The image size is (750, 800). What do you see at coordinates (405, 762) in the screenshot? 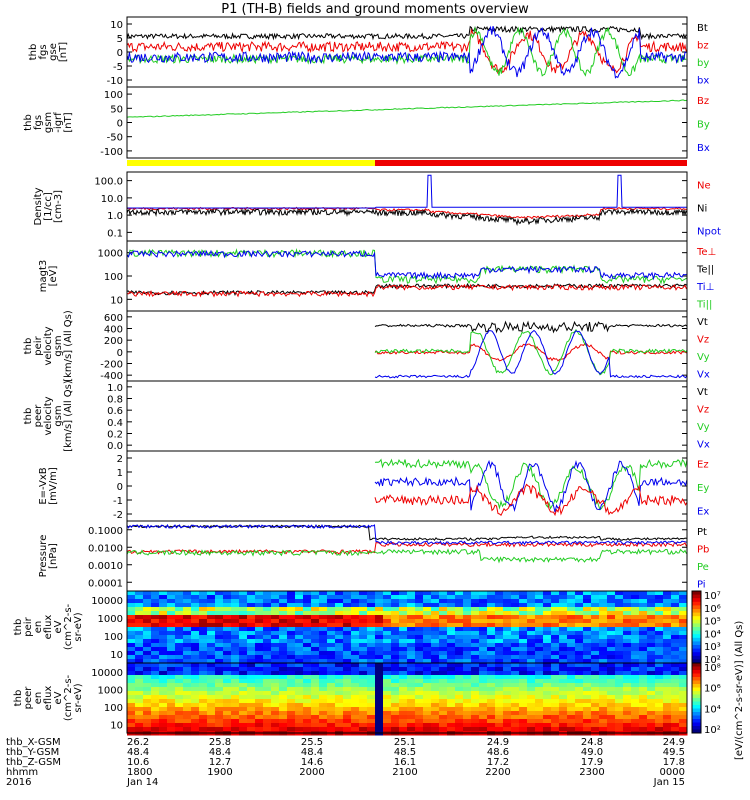
I see `footer-value: 16.1` at bounding box center [405, 762].